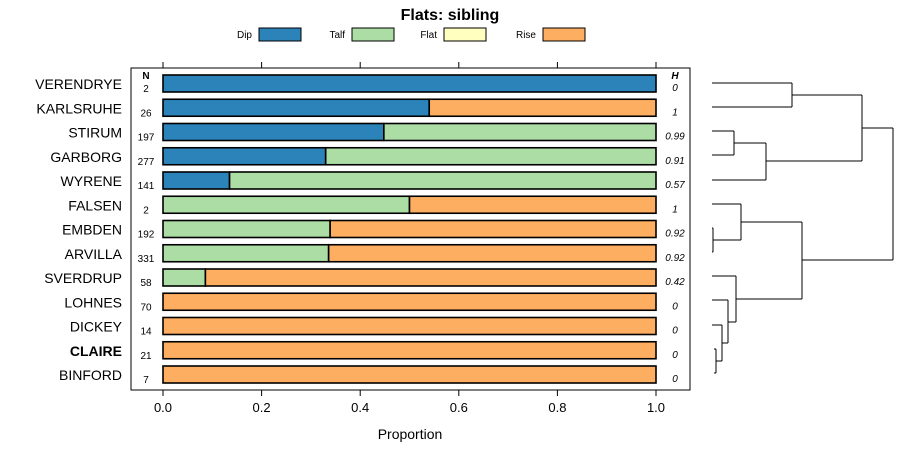 This screenshot has width=900, height=460. I want to click on row-label: BINFORD, so click(90, 375).